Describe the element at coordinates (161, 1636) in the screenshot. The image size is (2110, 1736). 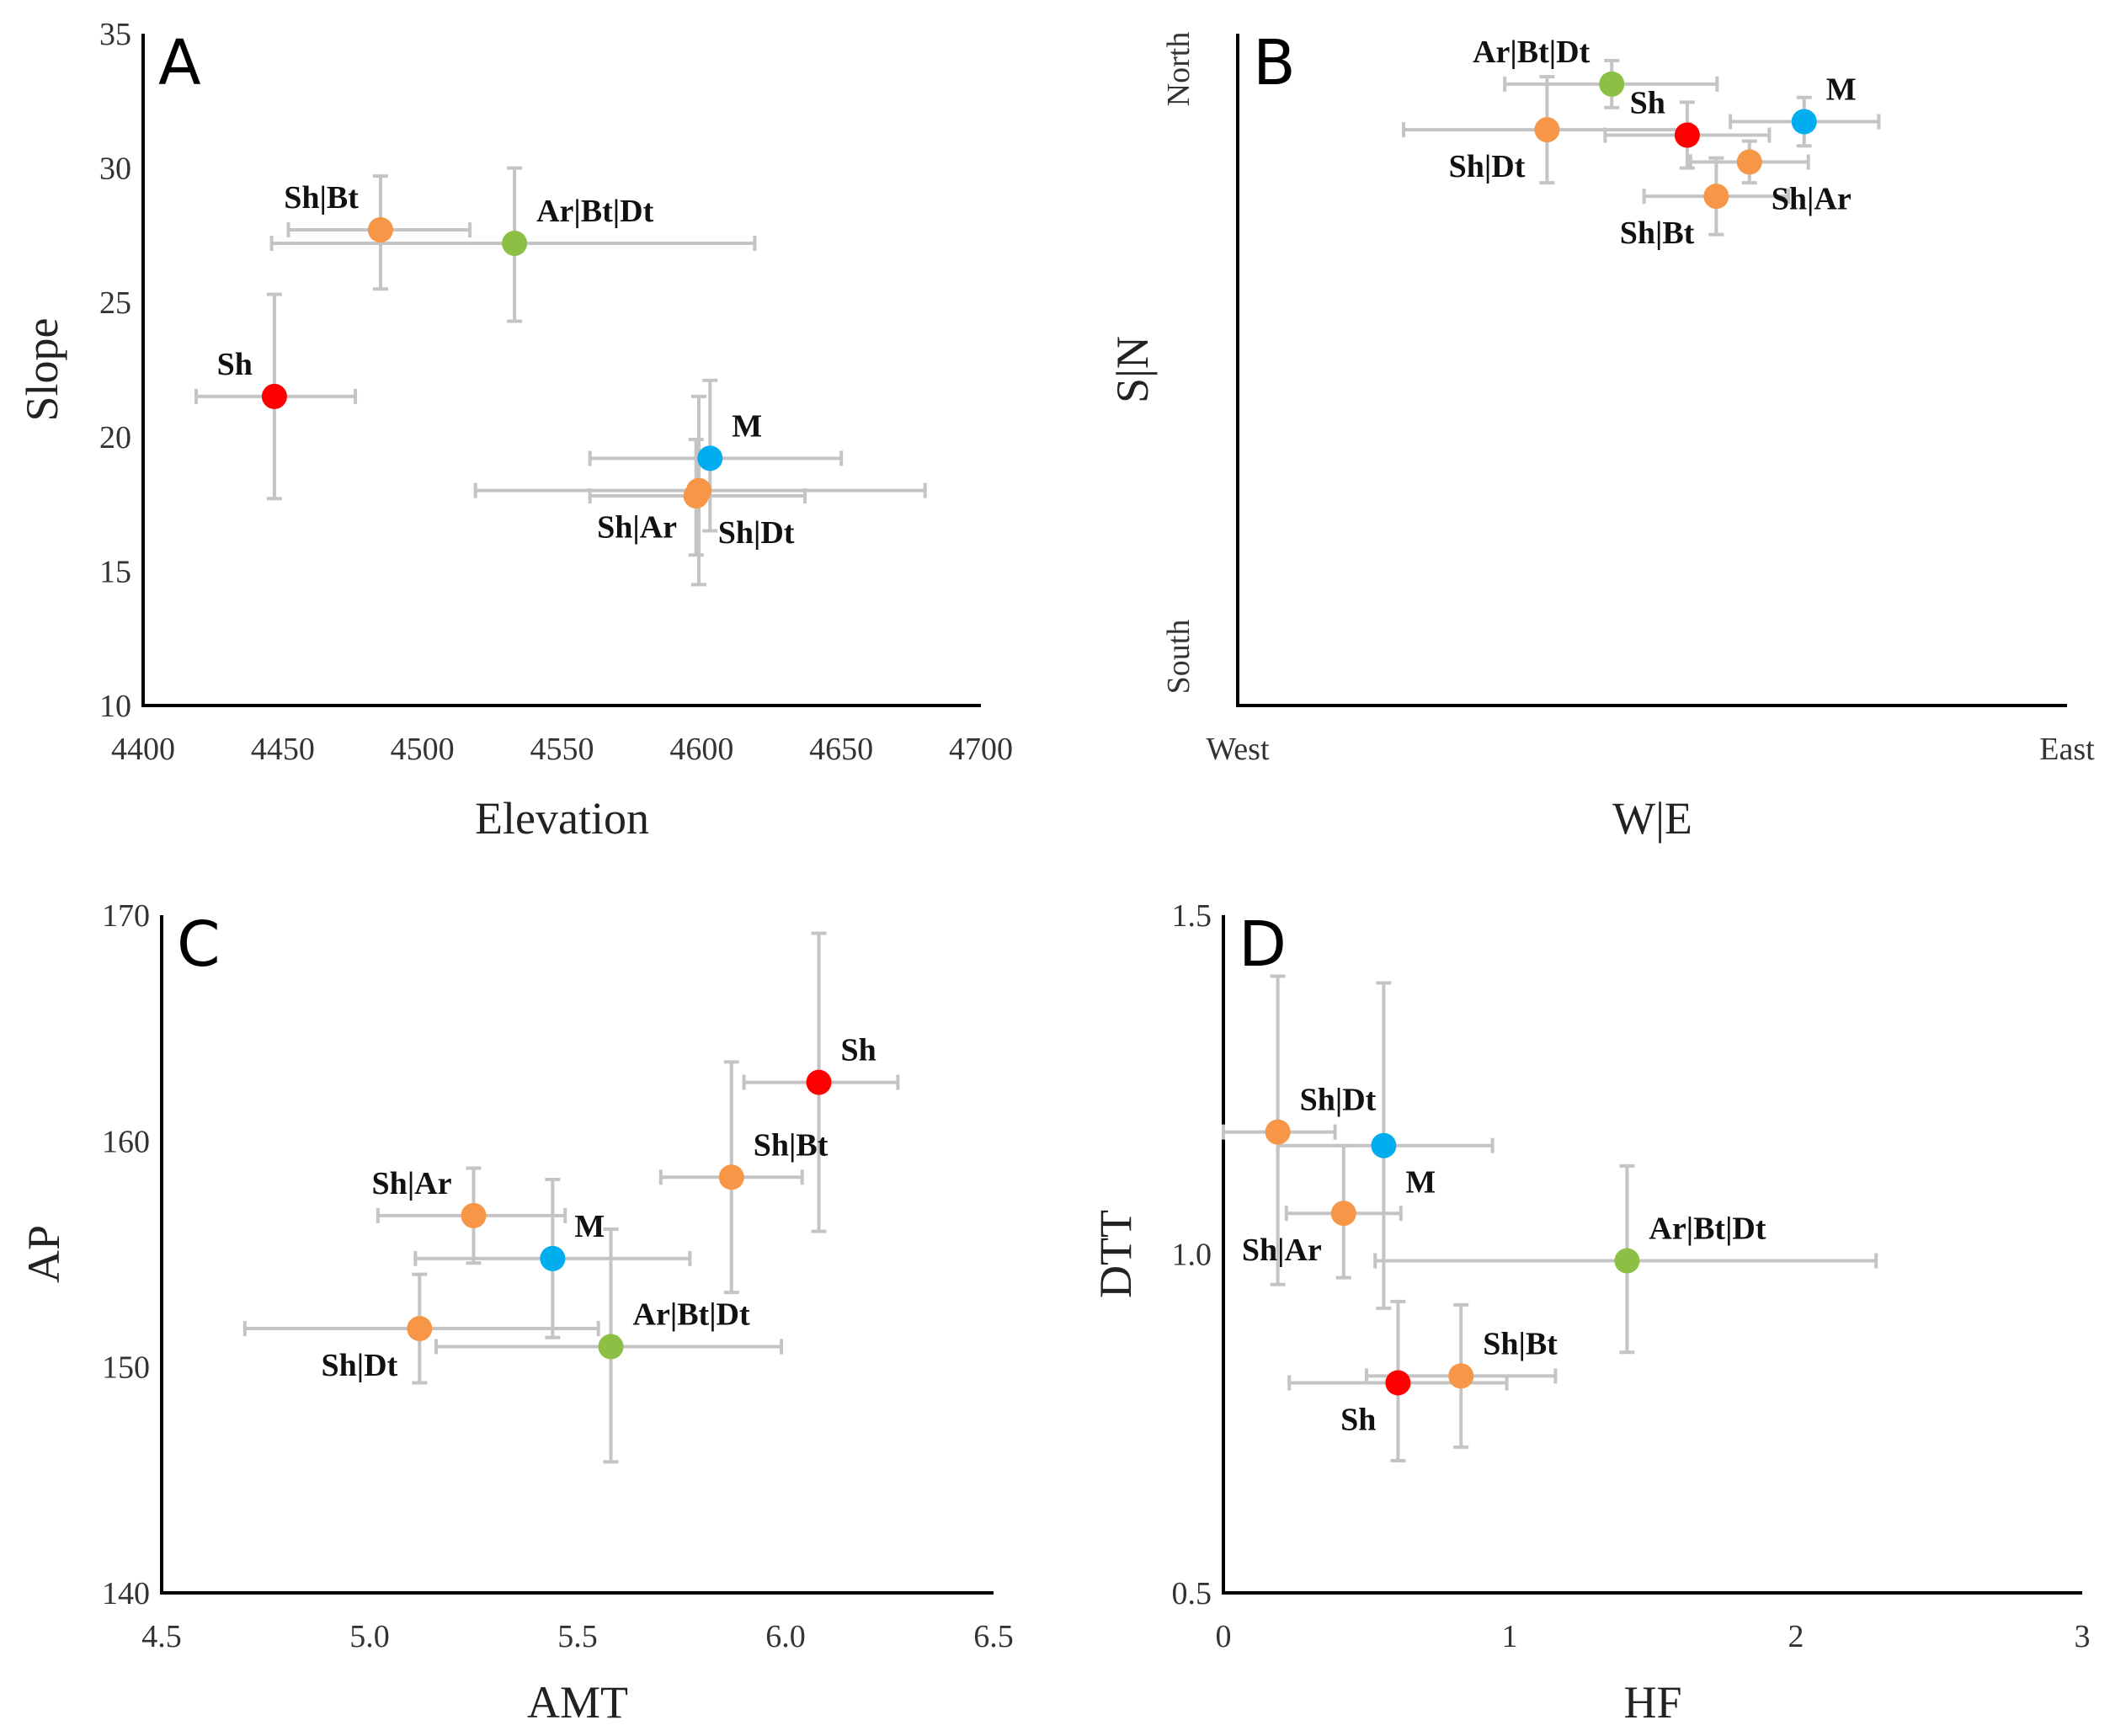
I see `x-tick-label: 4.5` at that location.